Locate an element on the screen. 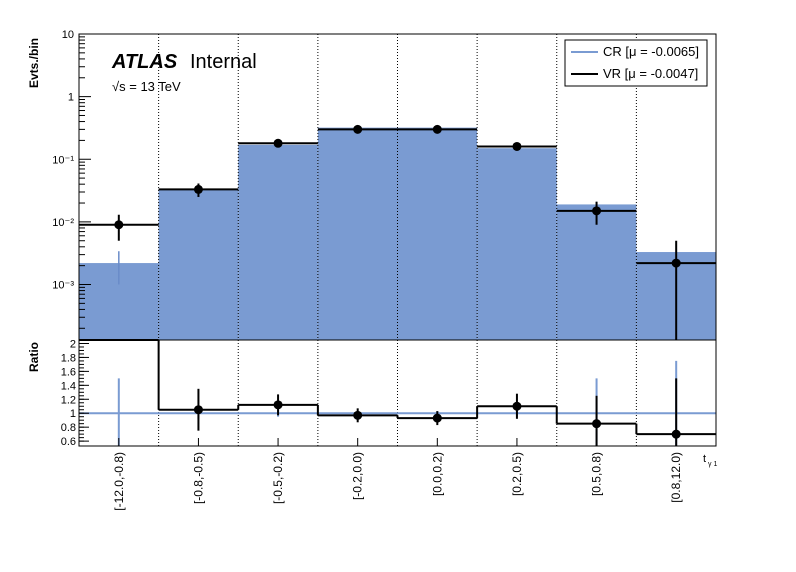 The width and height of the screenshot is (796, 572). x-tick-label: [0.2,0.5) is located at coordinates (517, 474).